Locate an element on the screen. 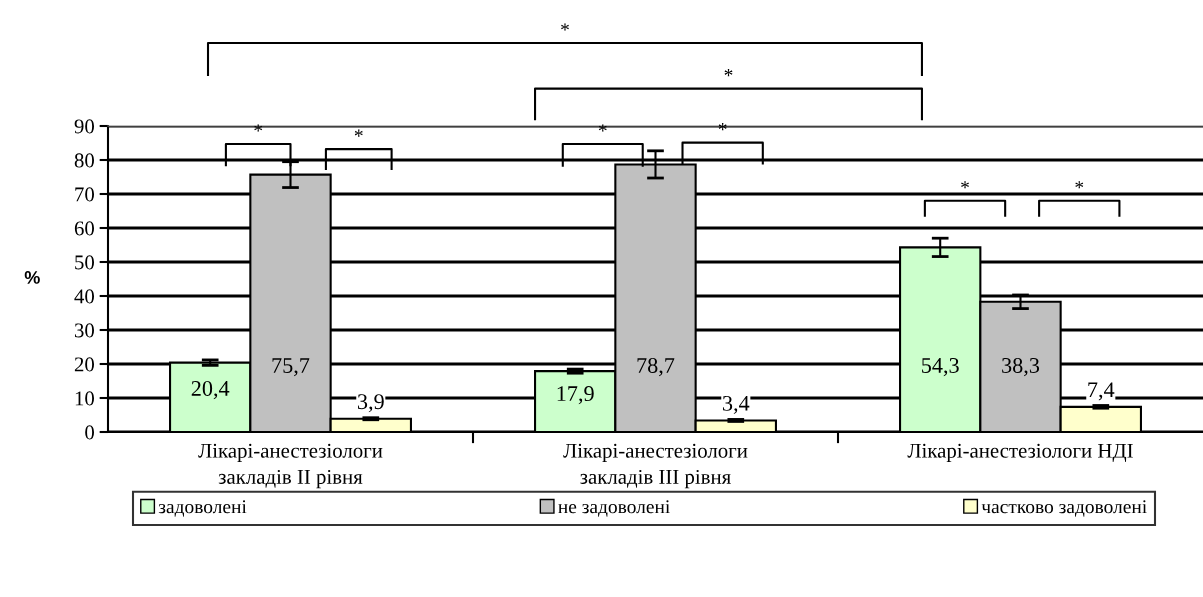 This screenshot has height=597, width=1203. y-tick-label: 80 is located at coordinates (84, 160).